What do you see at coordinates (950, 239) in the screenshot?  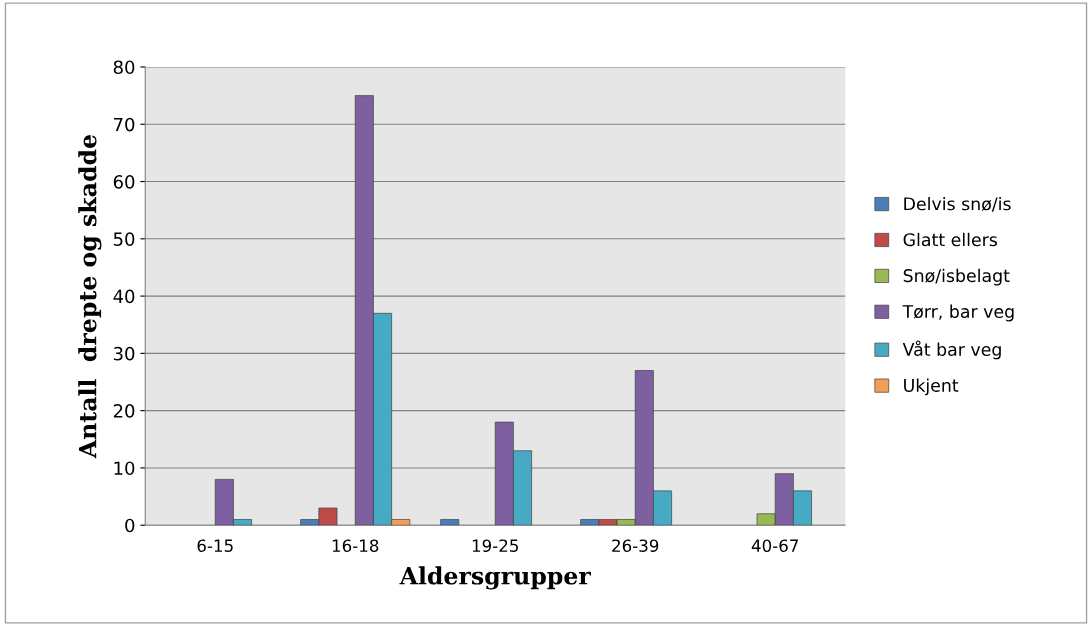 I see `legend-label: Glatt ellers` at bounding box center [950, 239].